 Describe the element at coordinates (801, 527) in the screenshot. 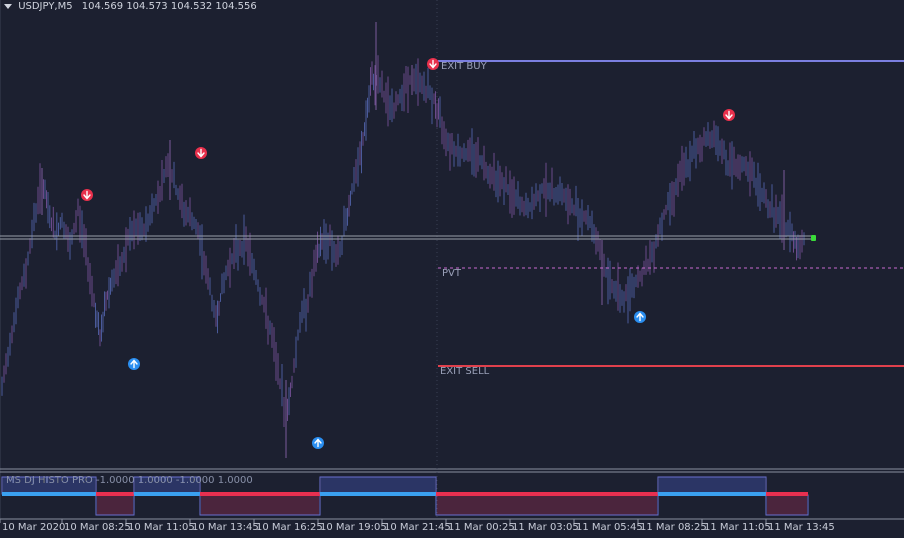

I see `time-axis-label: 11 Mar 13:45` at that location.